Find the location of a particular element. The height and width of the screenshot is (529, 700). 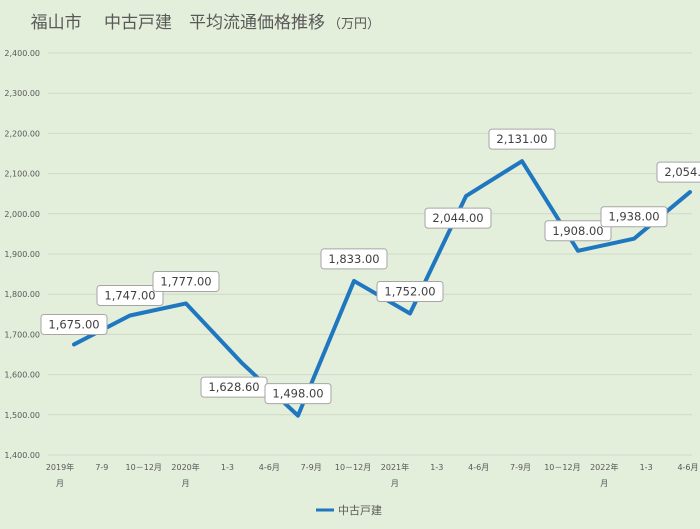

data-label-text: 1,938.00 is located at coordinates (633, 217).